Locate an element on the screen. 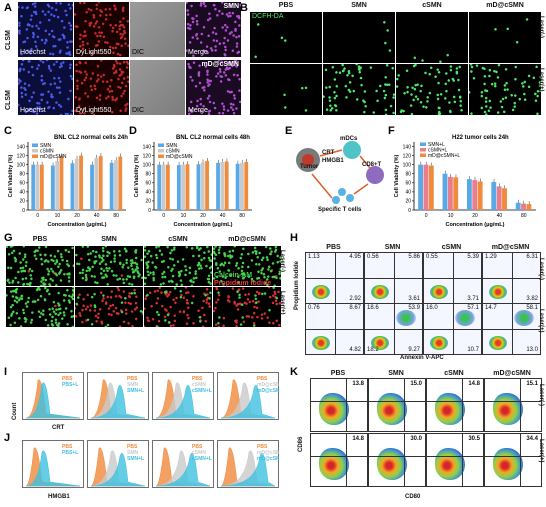 This screenshot has width=546, height=507. b-col-3: cSMN is located at coordinates (432, 5).